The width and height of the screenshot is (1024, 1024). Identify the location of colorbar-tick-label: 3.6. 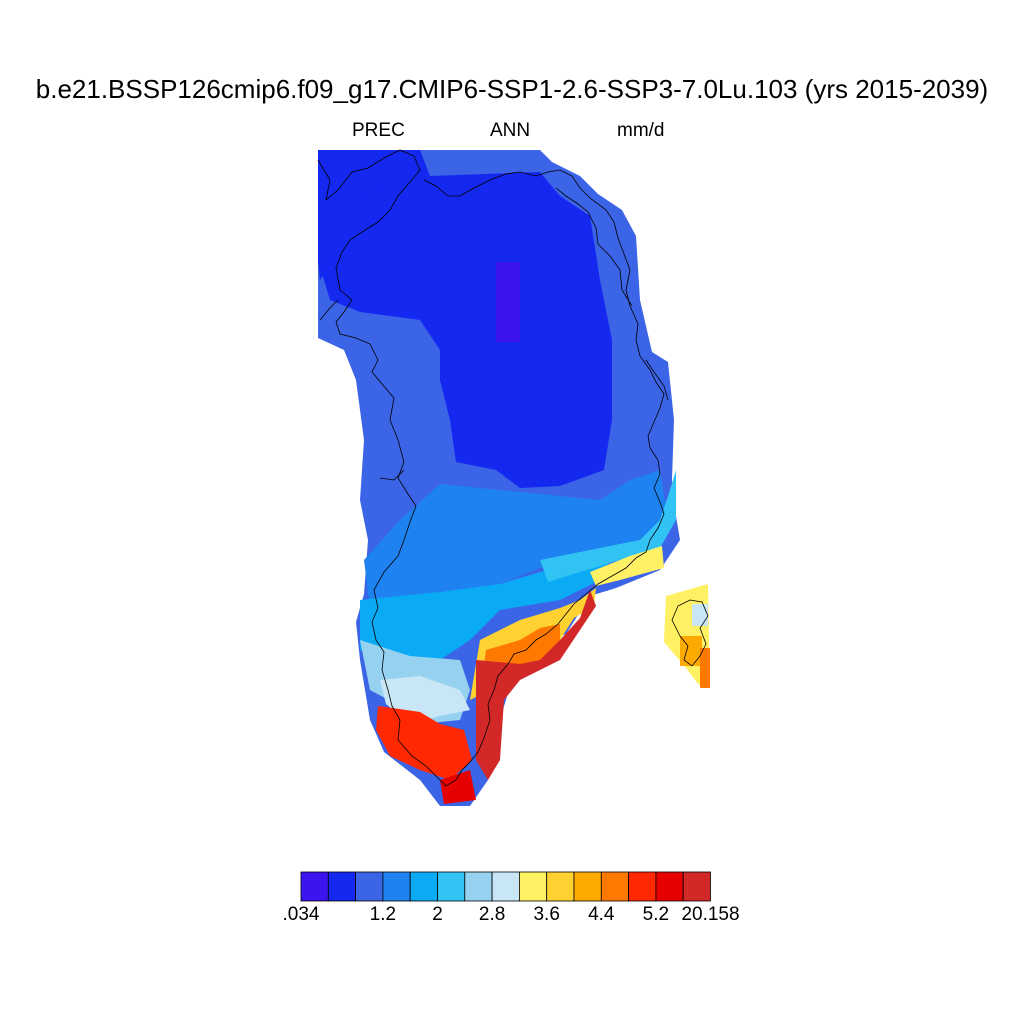
(546, 914).